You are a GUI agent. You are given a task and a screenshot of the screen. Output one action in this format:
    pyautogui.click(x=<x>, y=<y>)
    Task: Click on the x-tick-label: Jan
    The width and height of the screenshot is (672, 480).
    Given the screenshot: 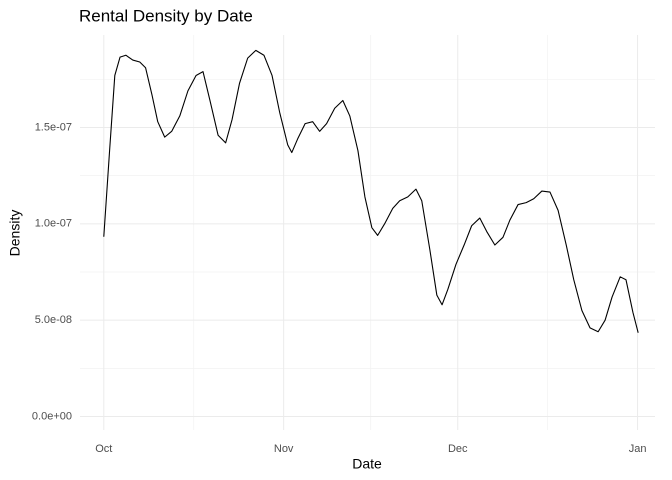 What is the action you would take?
    pyautogui.click(x=638, y=449)
    